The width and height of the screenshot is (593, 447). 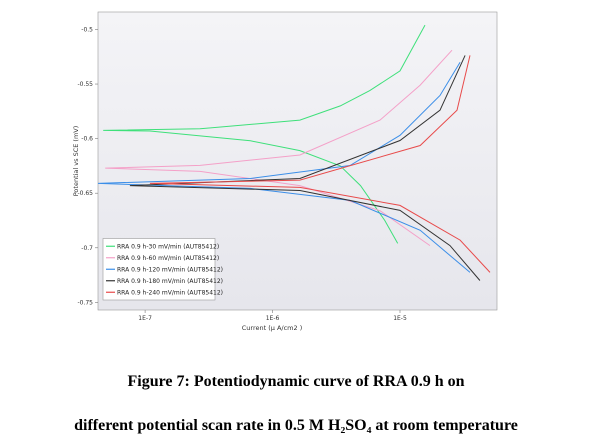 What do you see at coordinates (85, 302) in the screenshot?
I see `y-tick-label: -0.75` at bounding box center [85, 302].